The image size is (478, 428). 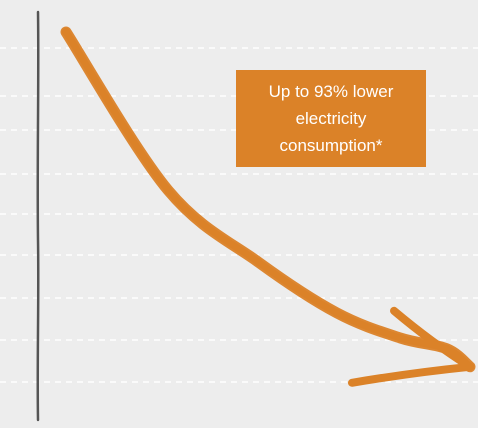 I want to click on callout-box: Up to 93% lower electricity consumption*, so click(x=331, y=118).